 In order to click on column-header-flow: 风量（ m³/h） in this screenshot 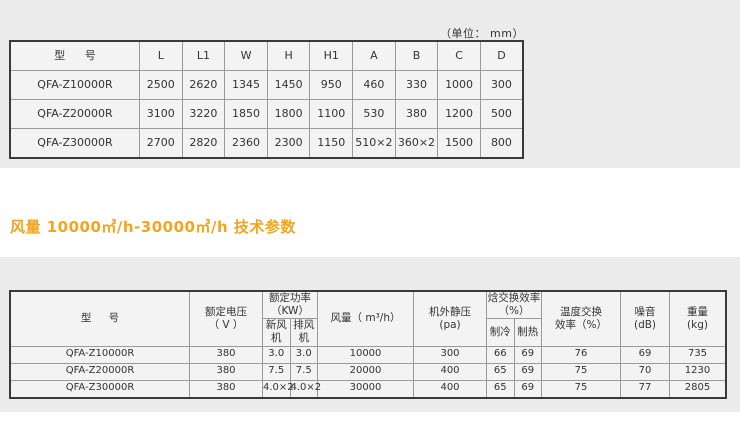, I will do `click(365, 318)`.